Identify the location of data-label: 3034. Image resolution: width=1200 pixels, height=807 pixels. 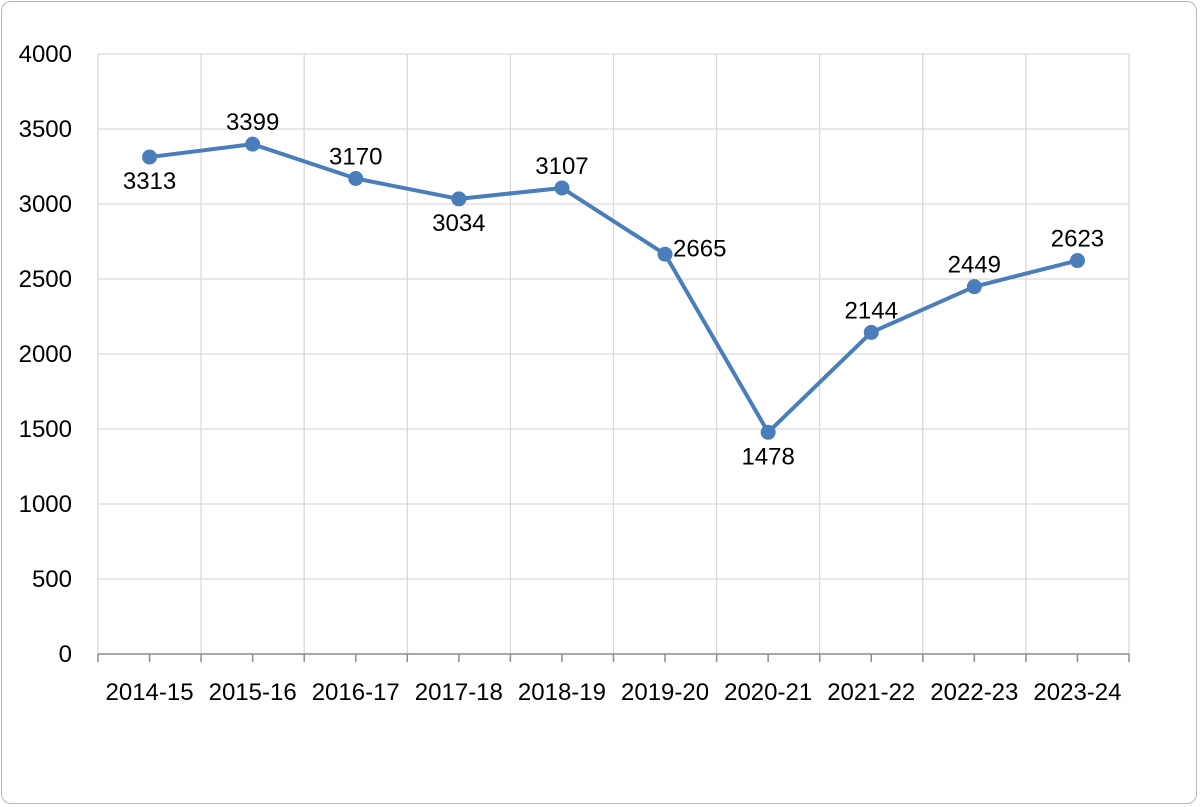
(458, 223).